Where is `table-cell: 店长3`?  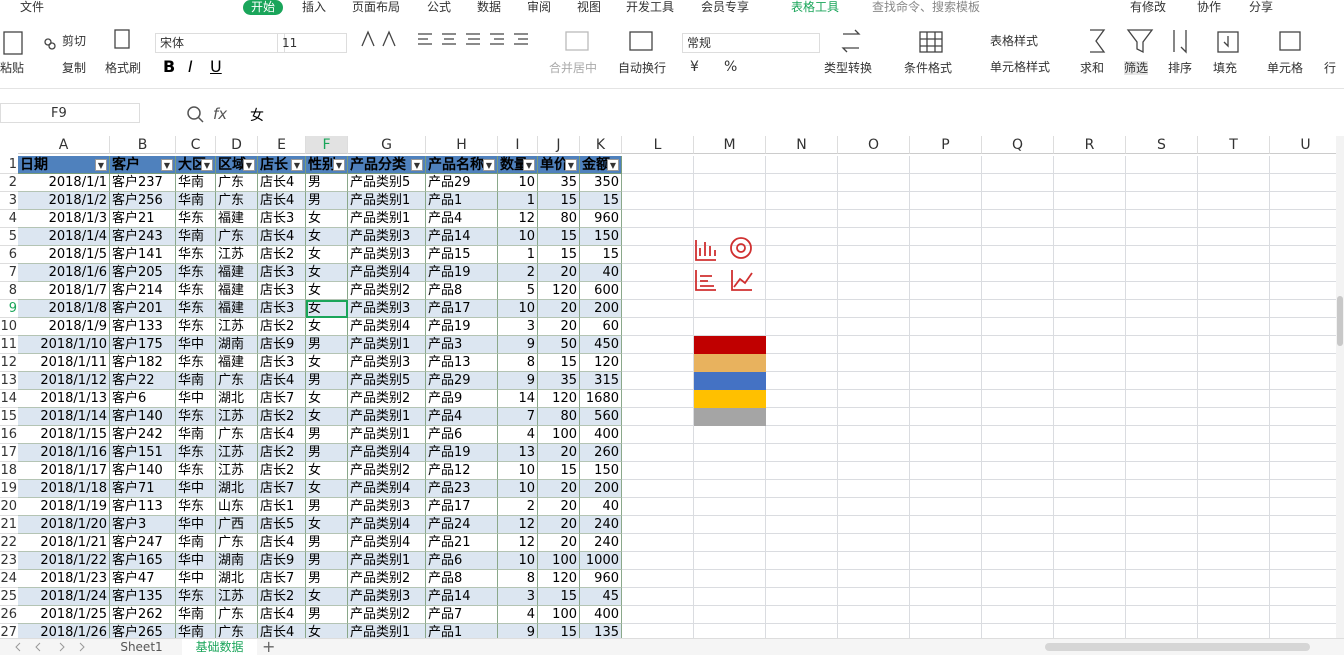 table-cell: 店长3 is located at coordinates (282, 363).